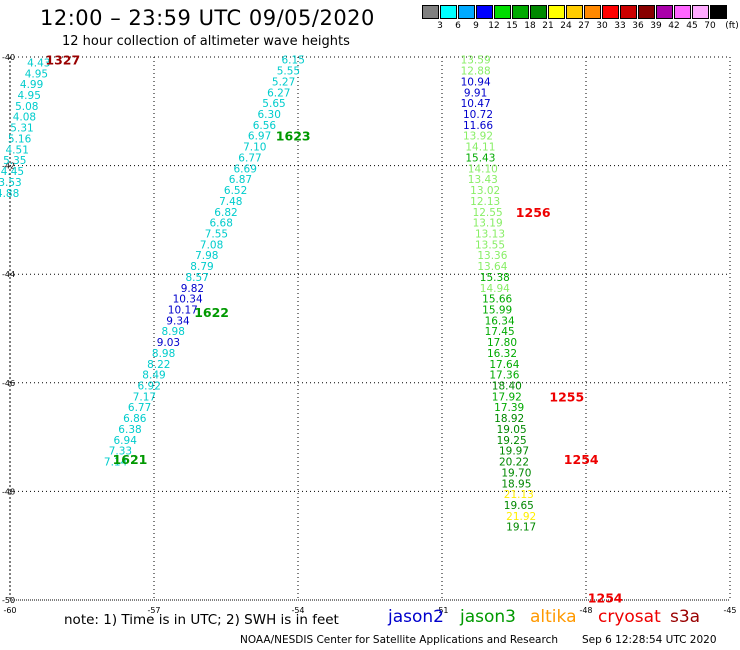 The image size is (740, 650). Describe the element at coordinates (29, 96) in the screenshot. I see `wave-height-value: 4.95` at that location.